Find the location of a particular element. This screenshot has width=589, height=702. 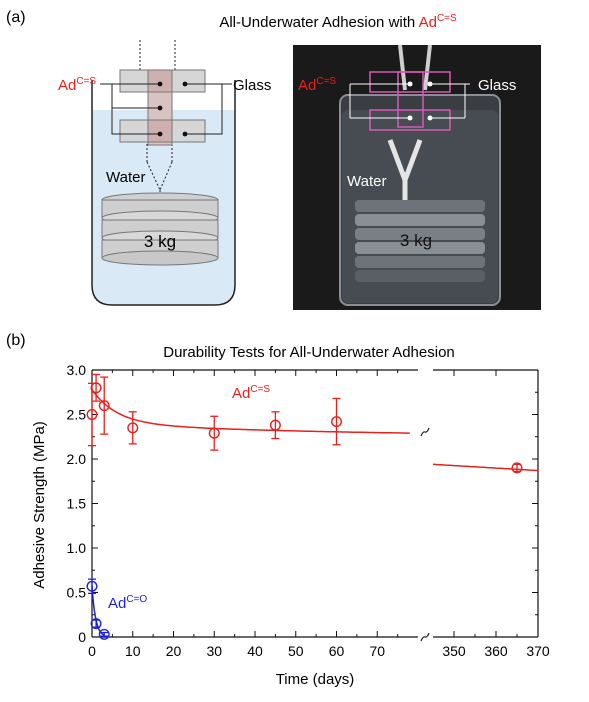

glass-pointer-line is located at coordinates (204, 109).